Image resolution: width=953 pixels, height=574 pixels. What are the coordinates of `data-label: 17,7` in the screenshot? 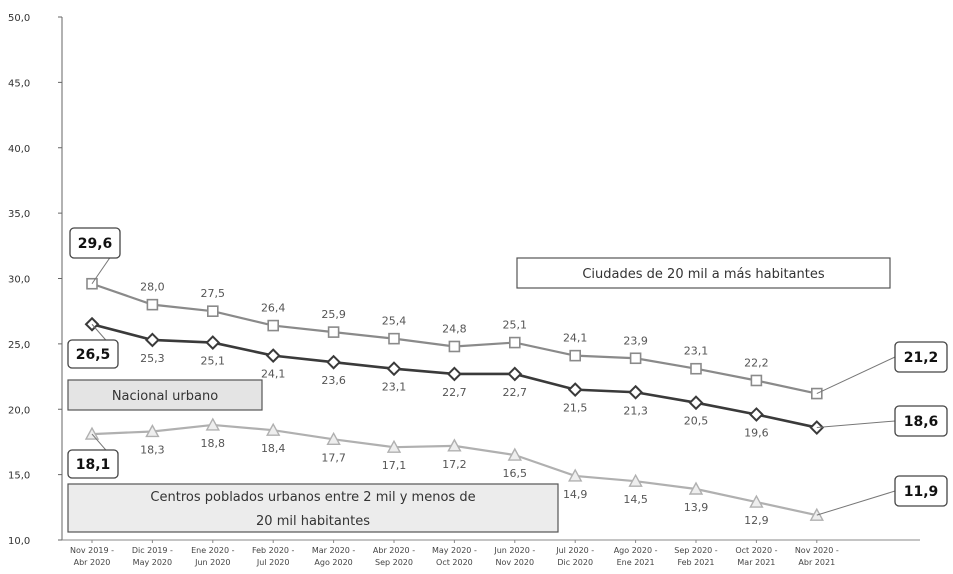 It's located at (333, 457).